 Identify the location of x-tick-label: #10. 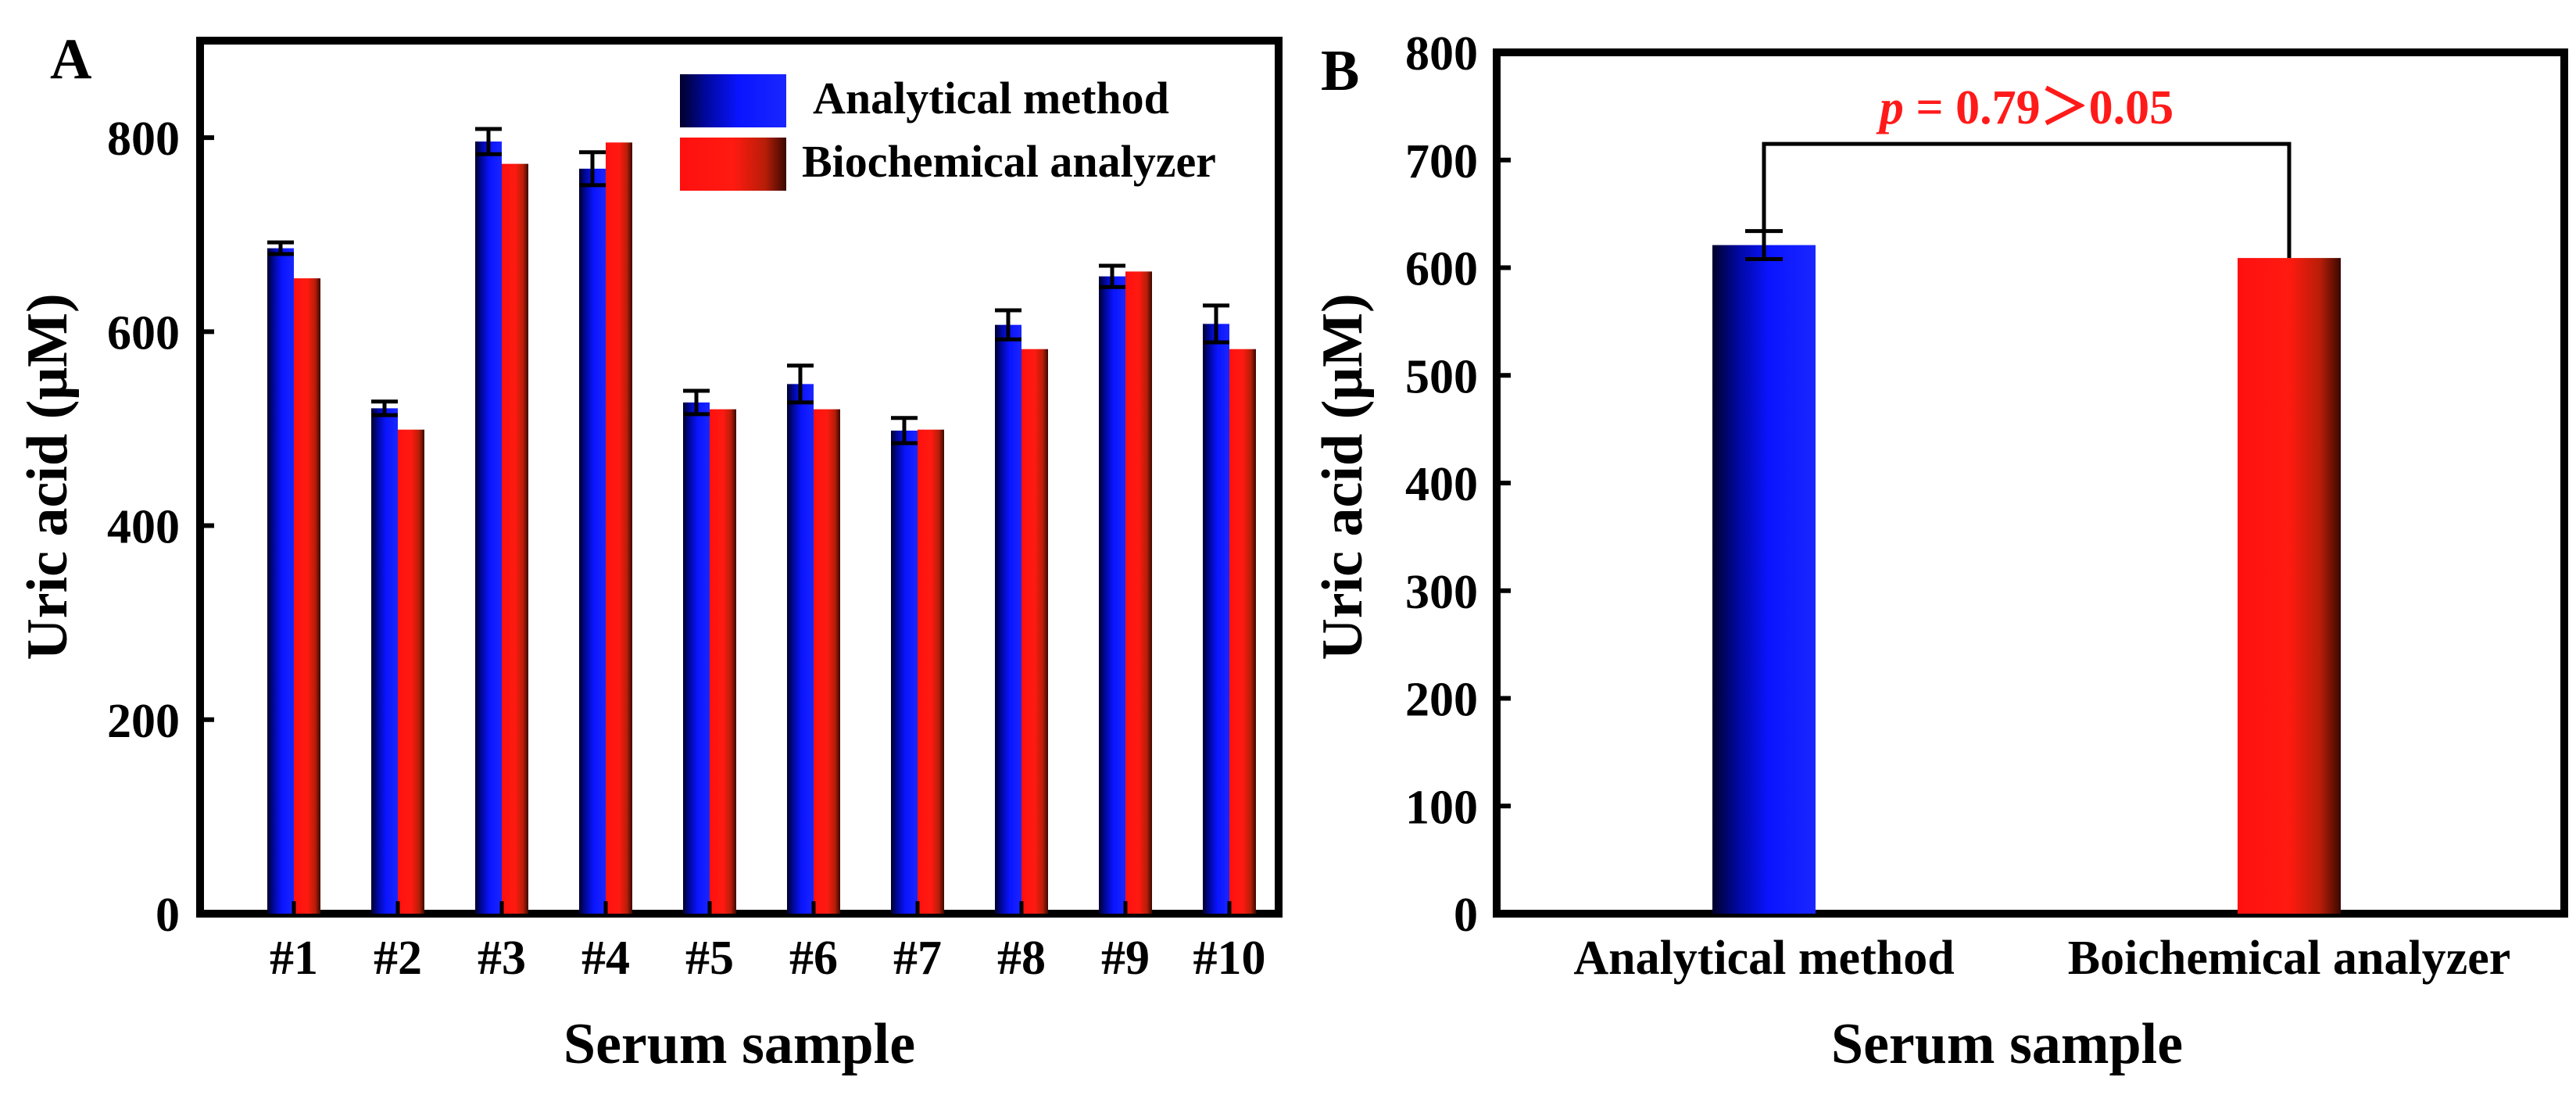
(1229, 959).